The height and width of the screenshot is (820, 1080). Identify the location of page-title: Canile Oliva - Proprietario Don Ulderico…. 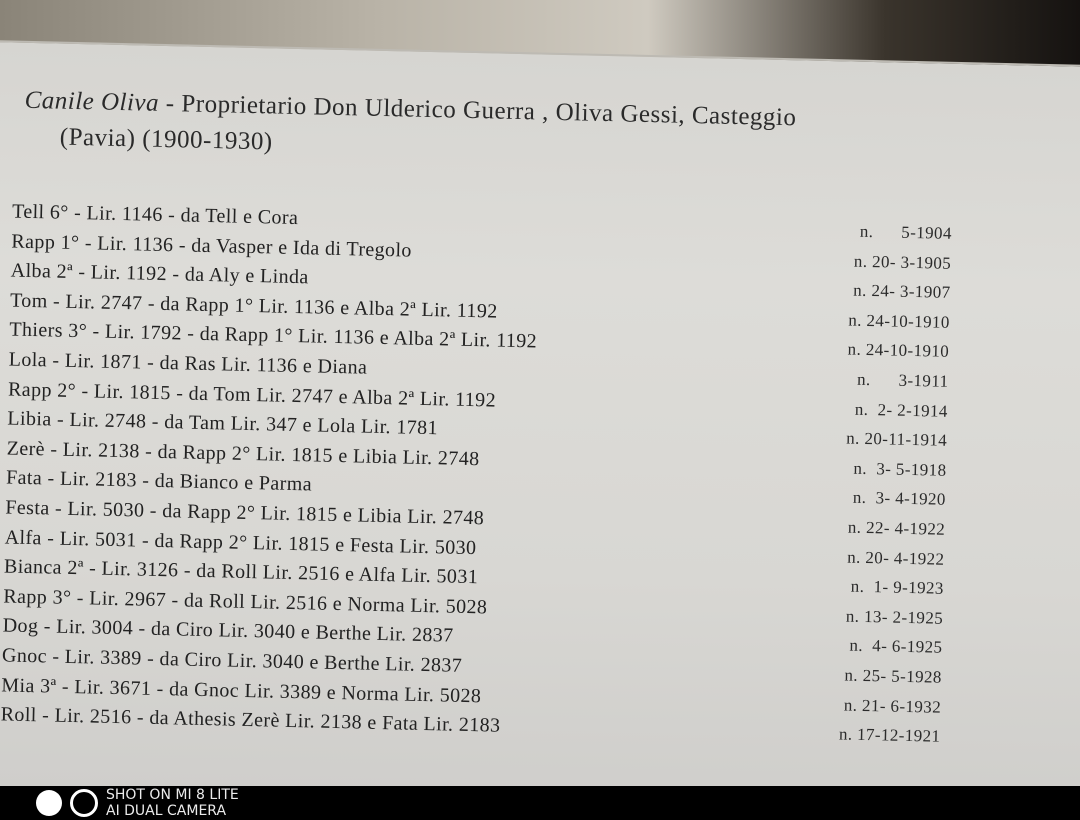
(533, 130).